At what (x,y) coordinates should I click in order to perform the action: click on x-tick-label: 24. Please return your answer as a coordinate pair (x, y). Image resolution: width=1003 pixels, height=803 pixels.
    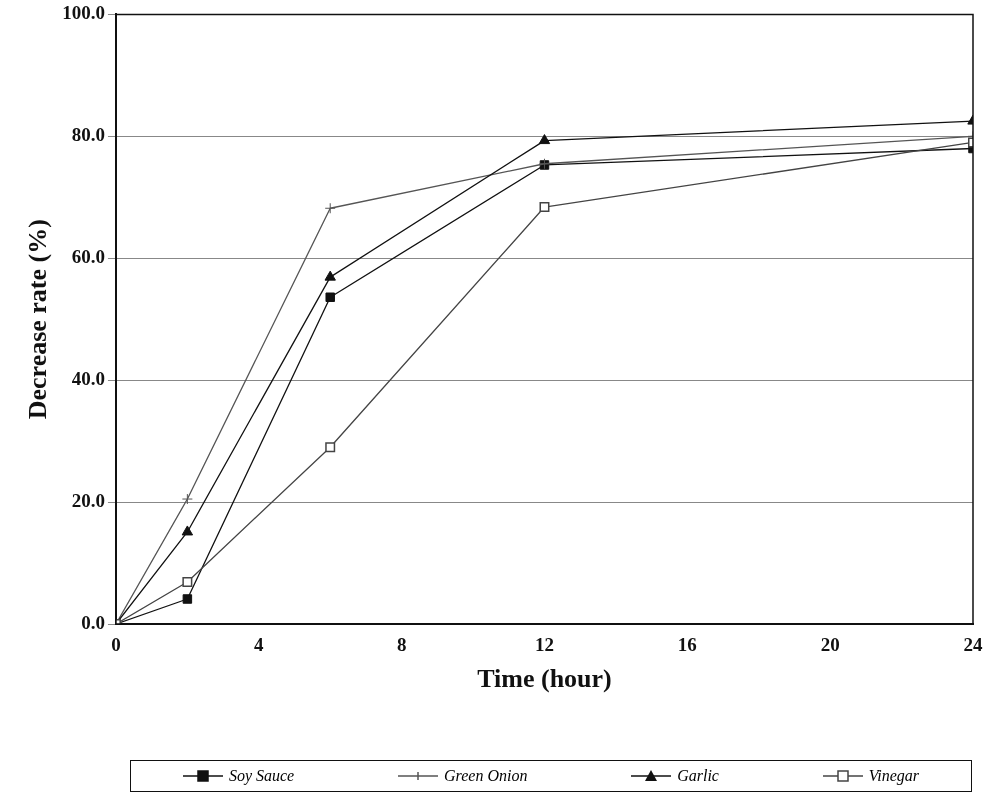
    Looking at the image, I should click on (973, 645).